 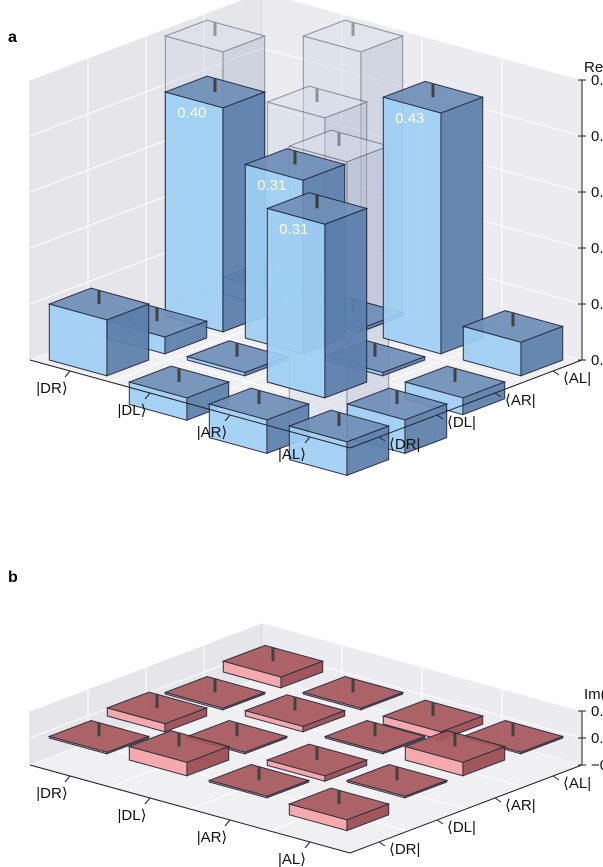 I want to click on bar-2-1-front-face, so click(x=346, y=303).